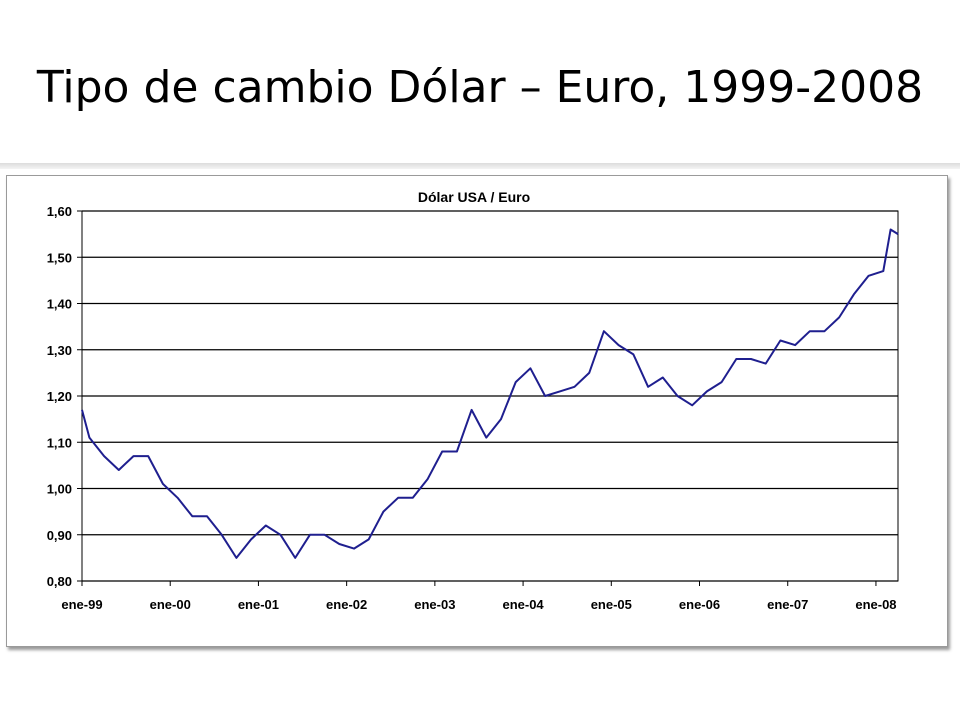 Image resolution: width=960 pixels, height=720 pixels. I want to click on x-tick-label: ene-05, so click(611, 604).